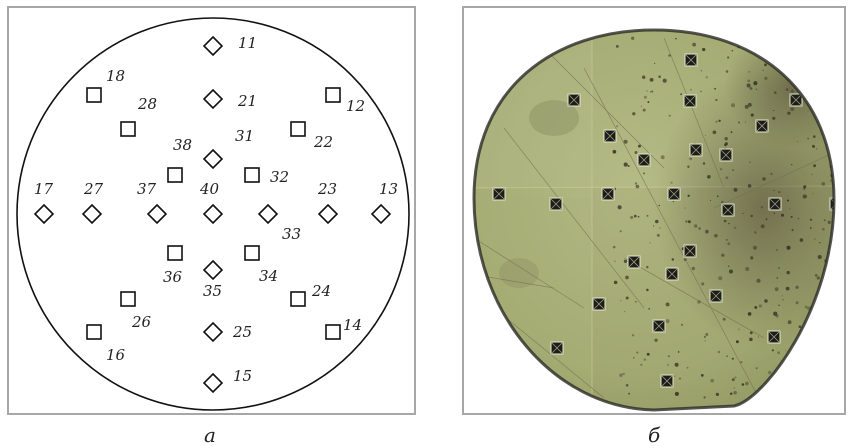 The image size is (858, 448). Describe the element at coordinates (213, 46) in the screenshot. I see `indent-point-11-diamond-marker` at that location.